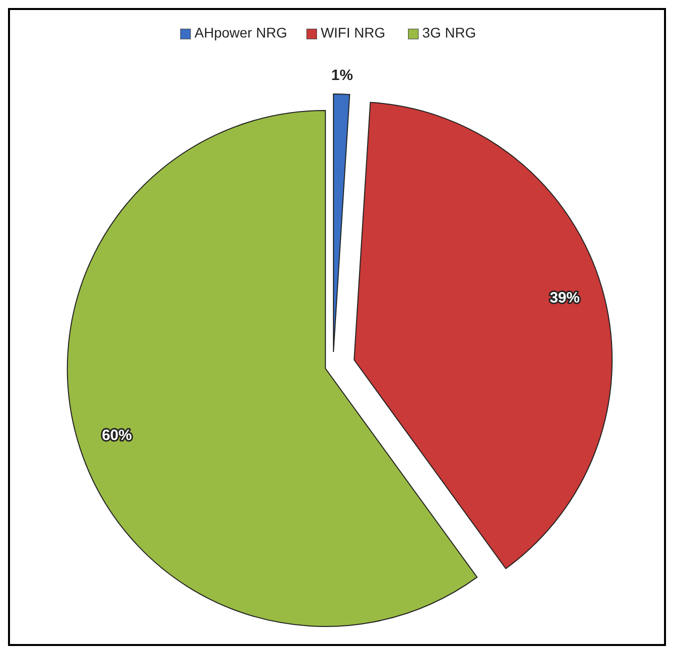 The width and height of the screenshot is (674, 654). What do you see at coordinates (117, 435) in the screenshot?
I see `data-label: 60%` at bounding box center [117, 435].